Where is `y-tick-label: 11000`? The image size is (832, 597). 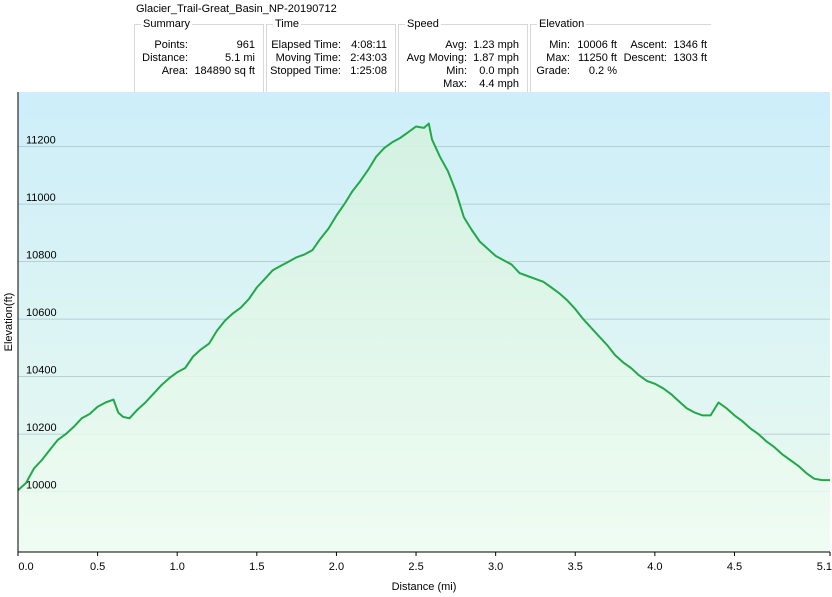 y-tick-label: 11000 is located at coordinates (41, 198).